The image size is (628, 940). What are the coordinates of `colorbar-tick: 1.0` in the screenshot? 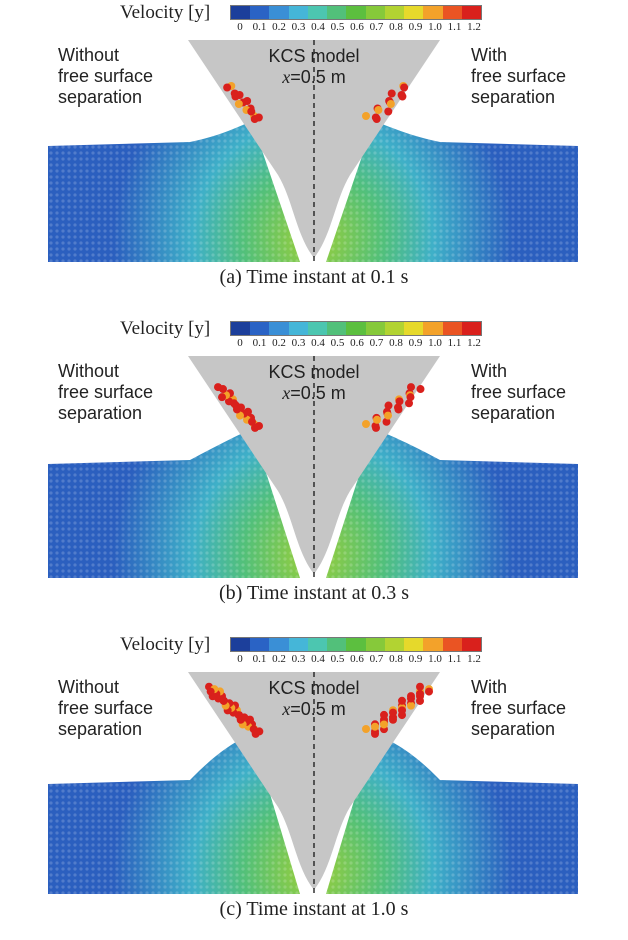 It's located at (435, 659).